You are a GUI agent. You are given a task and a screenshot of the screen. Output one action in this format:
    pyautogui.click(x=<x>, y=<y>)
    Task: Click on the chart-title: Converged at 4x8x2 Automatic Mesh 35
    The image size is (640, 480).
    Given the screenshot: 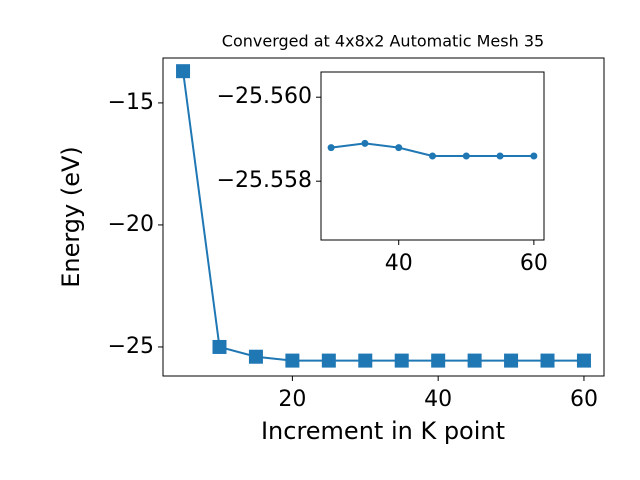 What is the action you would take?
    pyautogui.click(x=383, y=41)
    